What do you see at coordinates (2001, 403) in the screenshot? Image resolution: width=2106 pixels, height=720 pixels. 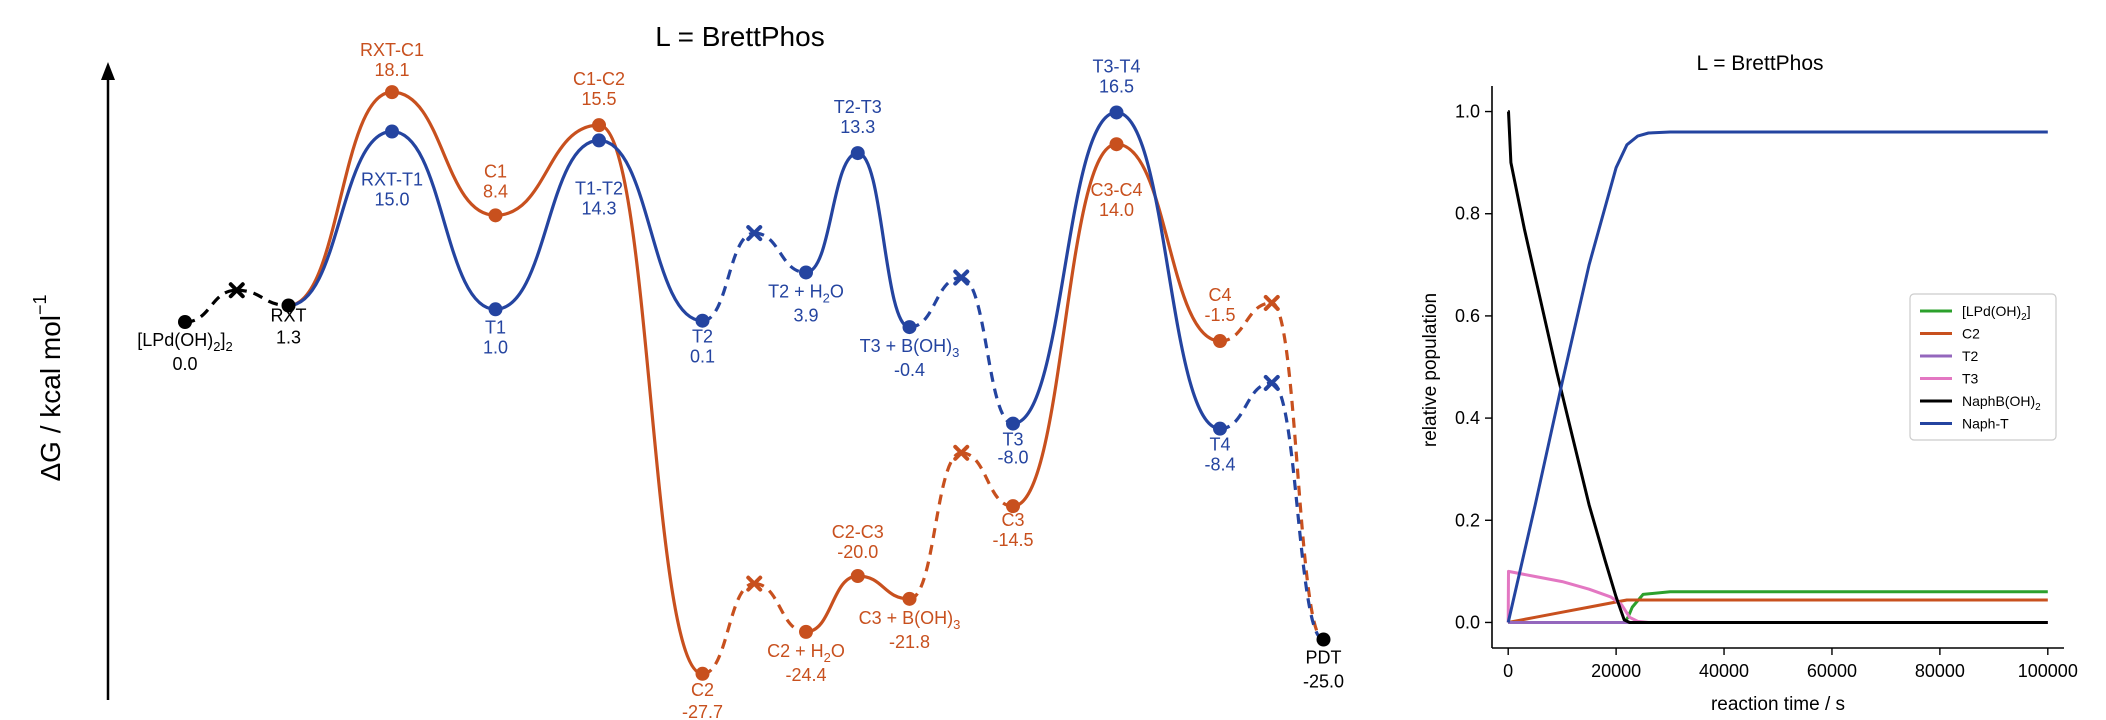 I see `legend-label-4: NaphB(OH)2` at bounding box center [2001, 403].